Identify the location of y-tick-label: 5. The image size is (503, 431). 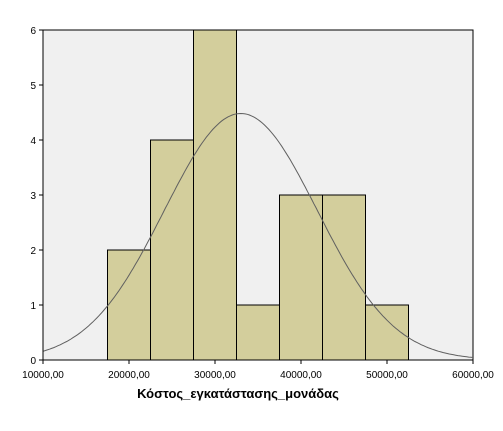
(33, 86).